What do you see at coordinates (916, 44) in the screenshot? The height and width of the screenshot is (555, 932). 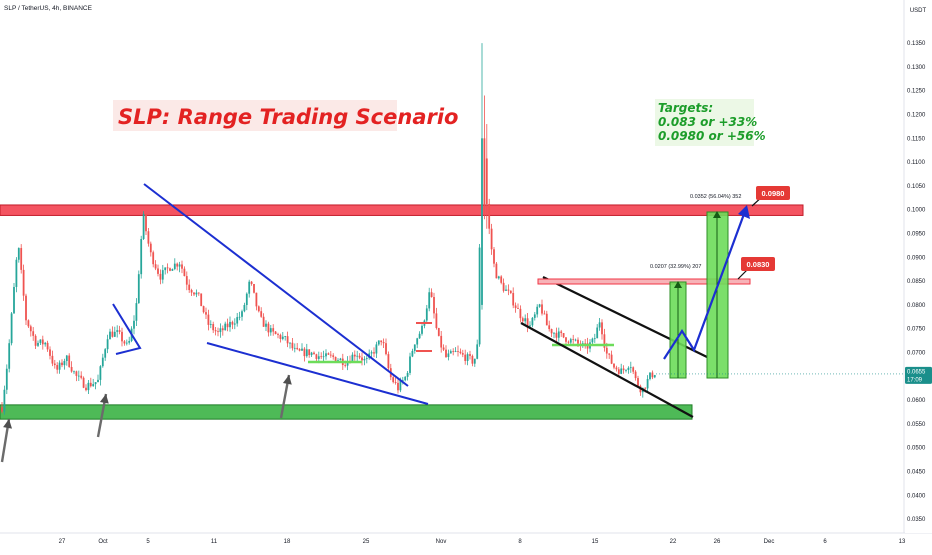 I see `y-tick-label: 0.1350` at bounding box center [916, 44].